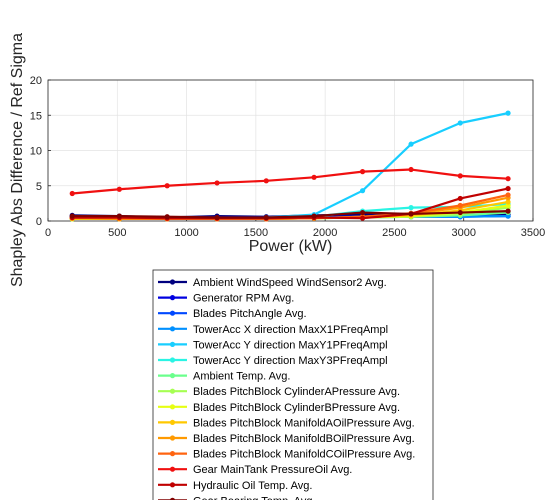  I want to click on x-tick-label: 3500, so click(533, 233).